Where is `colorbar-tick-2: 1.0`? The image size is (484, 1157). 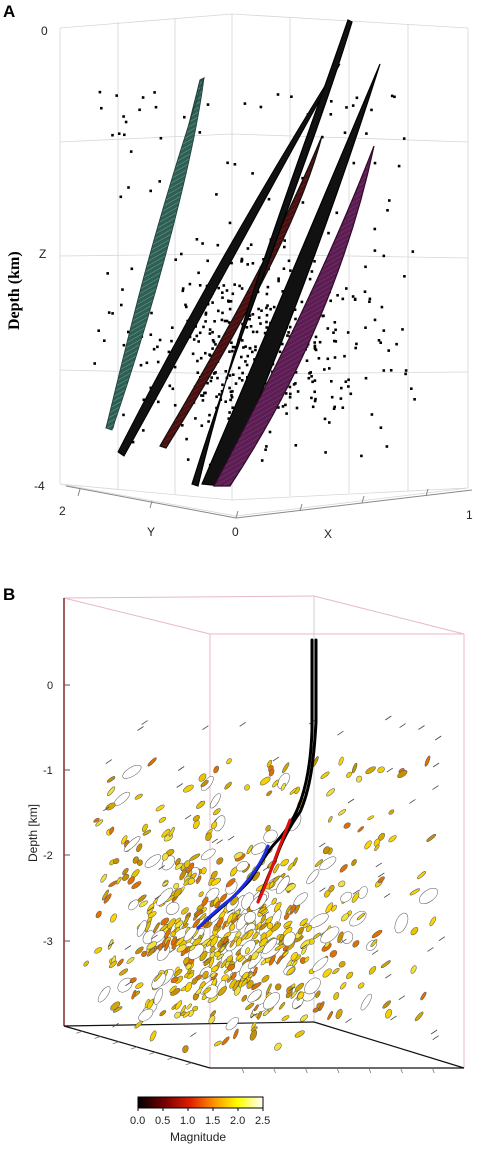 colorbar-tick-2: 1.0 is located at coordinates (187, 1121).